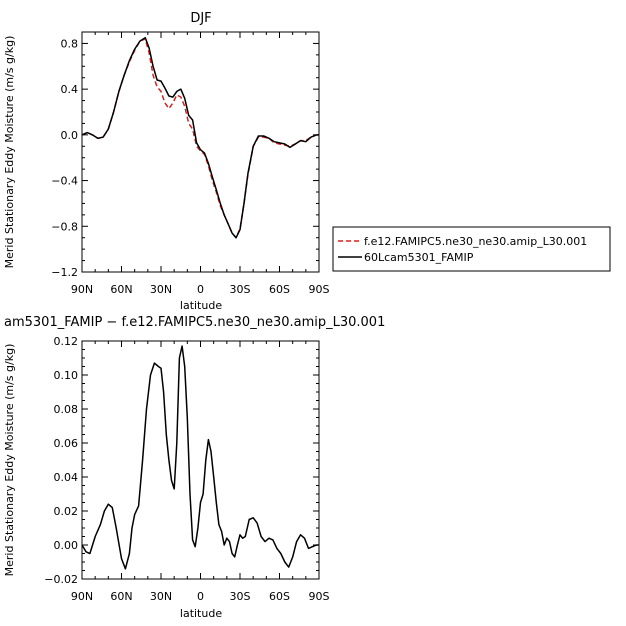 The image size is (626, 626). What do you see at coordinates (201, 305) in the screenshot?
I see `top-x-axis-label: latitude` at bounding box center [201, 305].